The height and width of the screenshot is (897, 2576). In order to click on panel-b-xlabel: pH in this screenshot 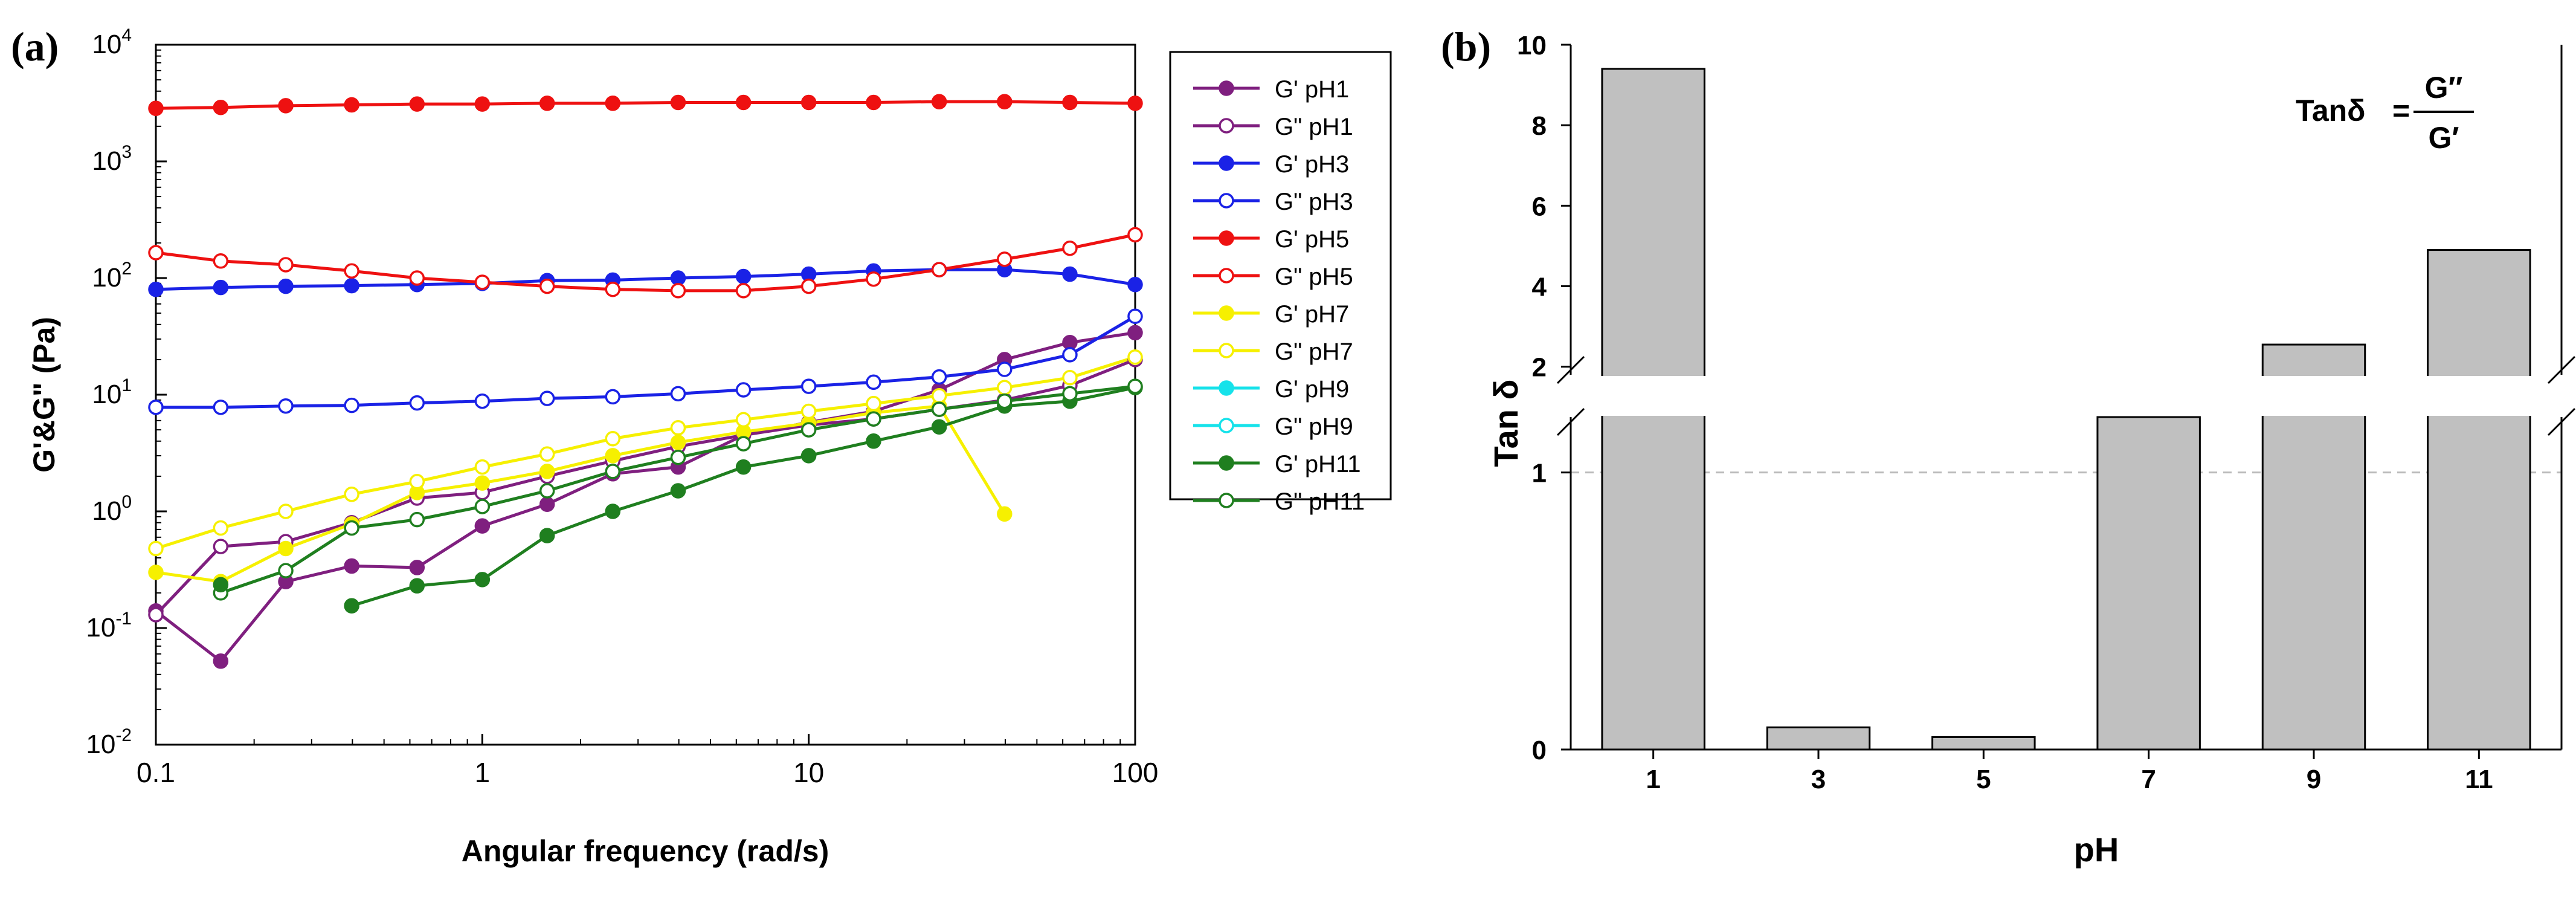, I will do `click(2096, 850)`.